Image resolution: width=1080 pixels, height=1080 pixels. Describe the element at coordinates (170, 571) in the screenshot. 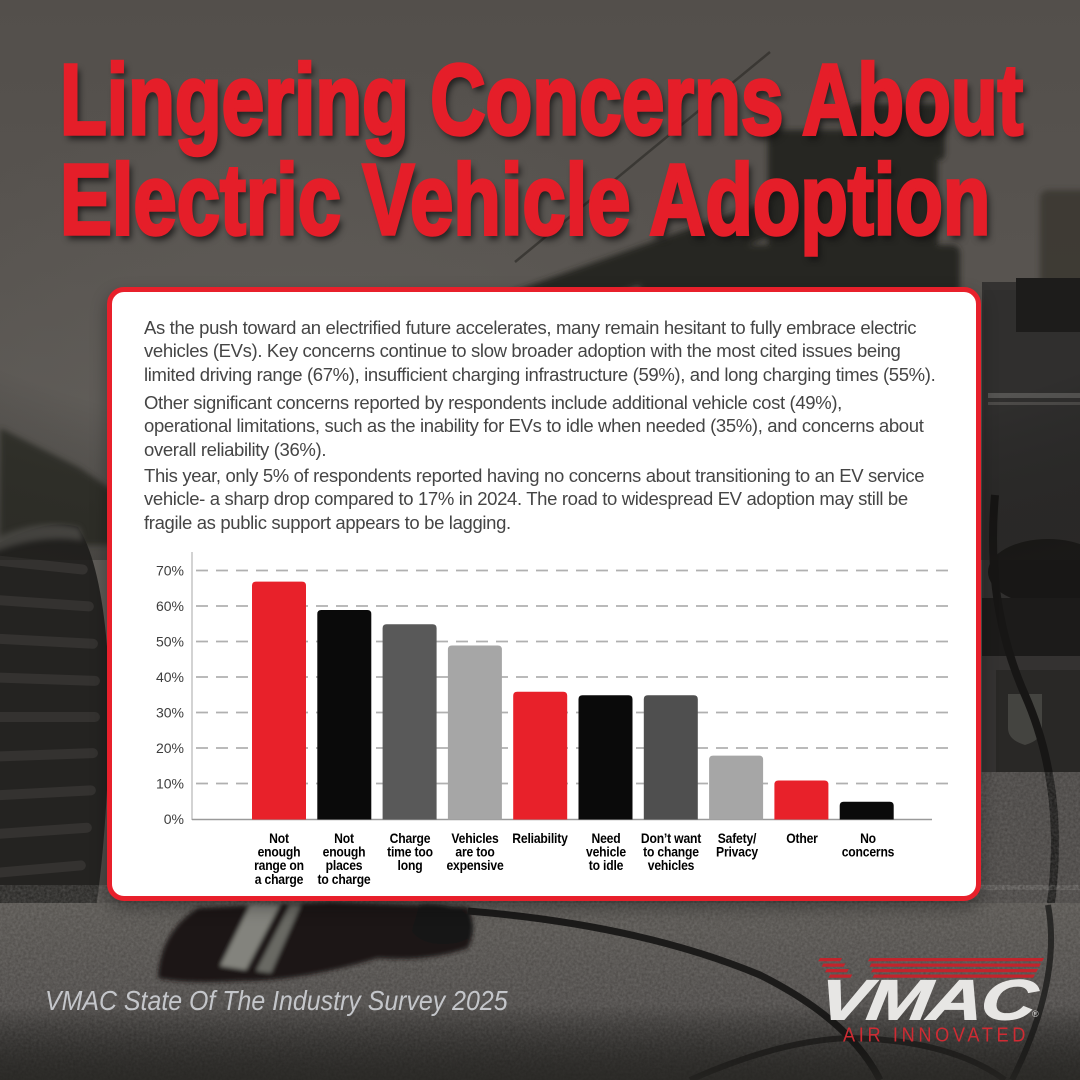

I see `svg-text: 70%` at that location.